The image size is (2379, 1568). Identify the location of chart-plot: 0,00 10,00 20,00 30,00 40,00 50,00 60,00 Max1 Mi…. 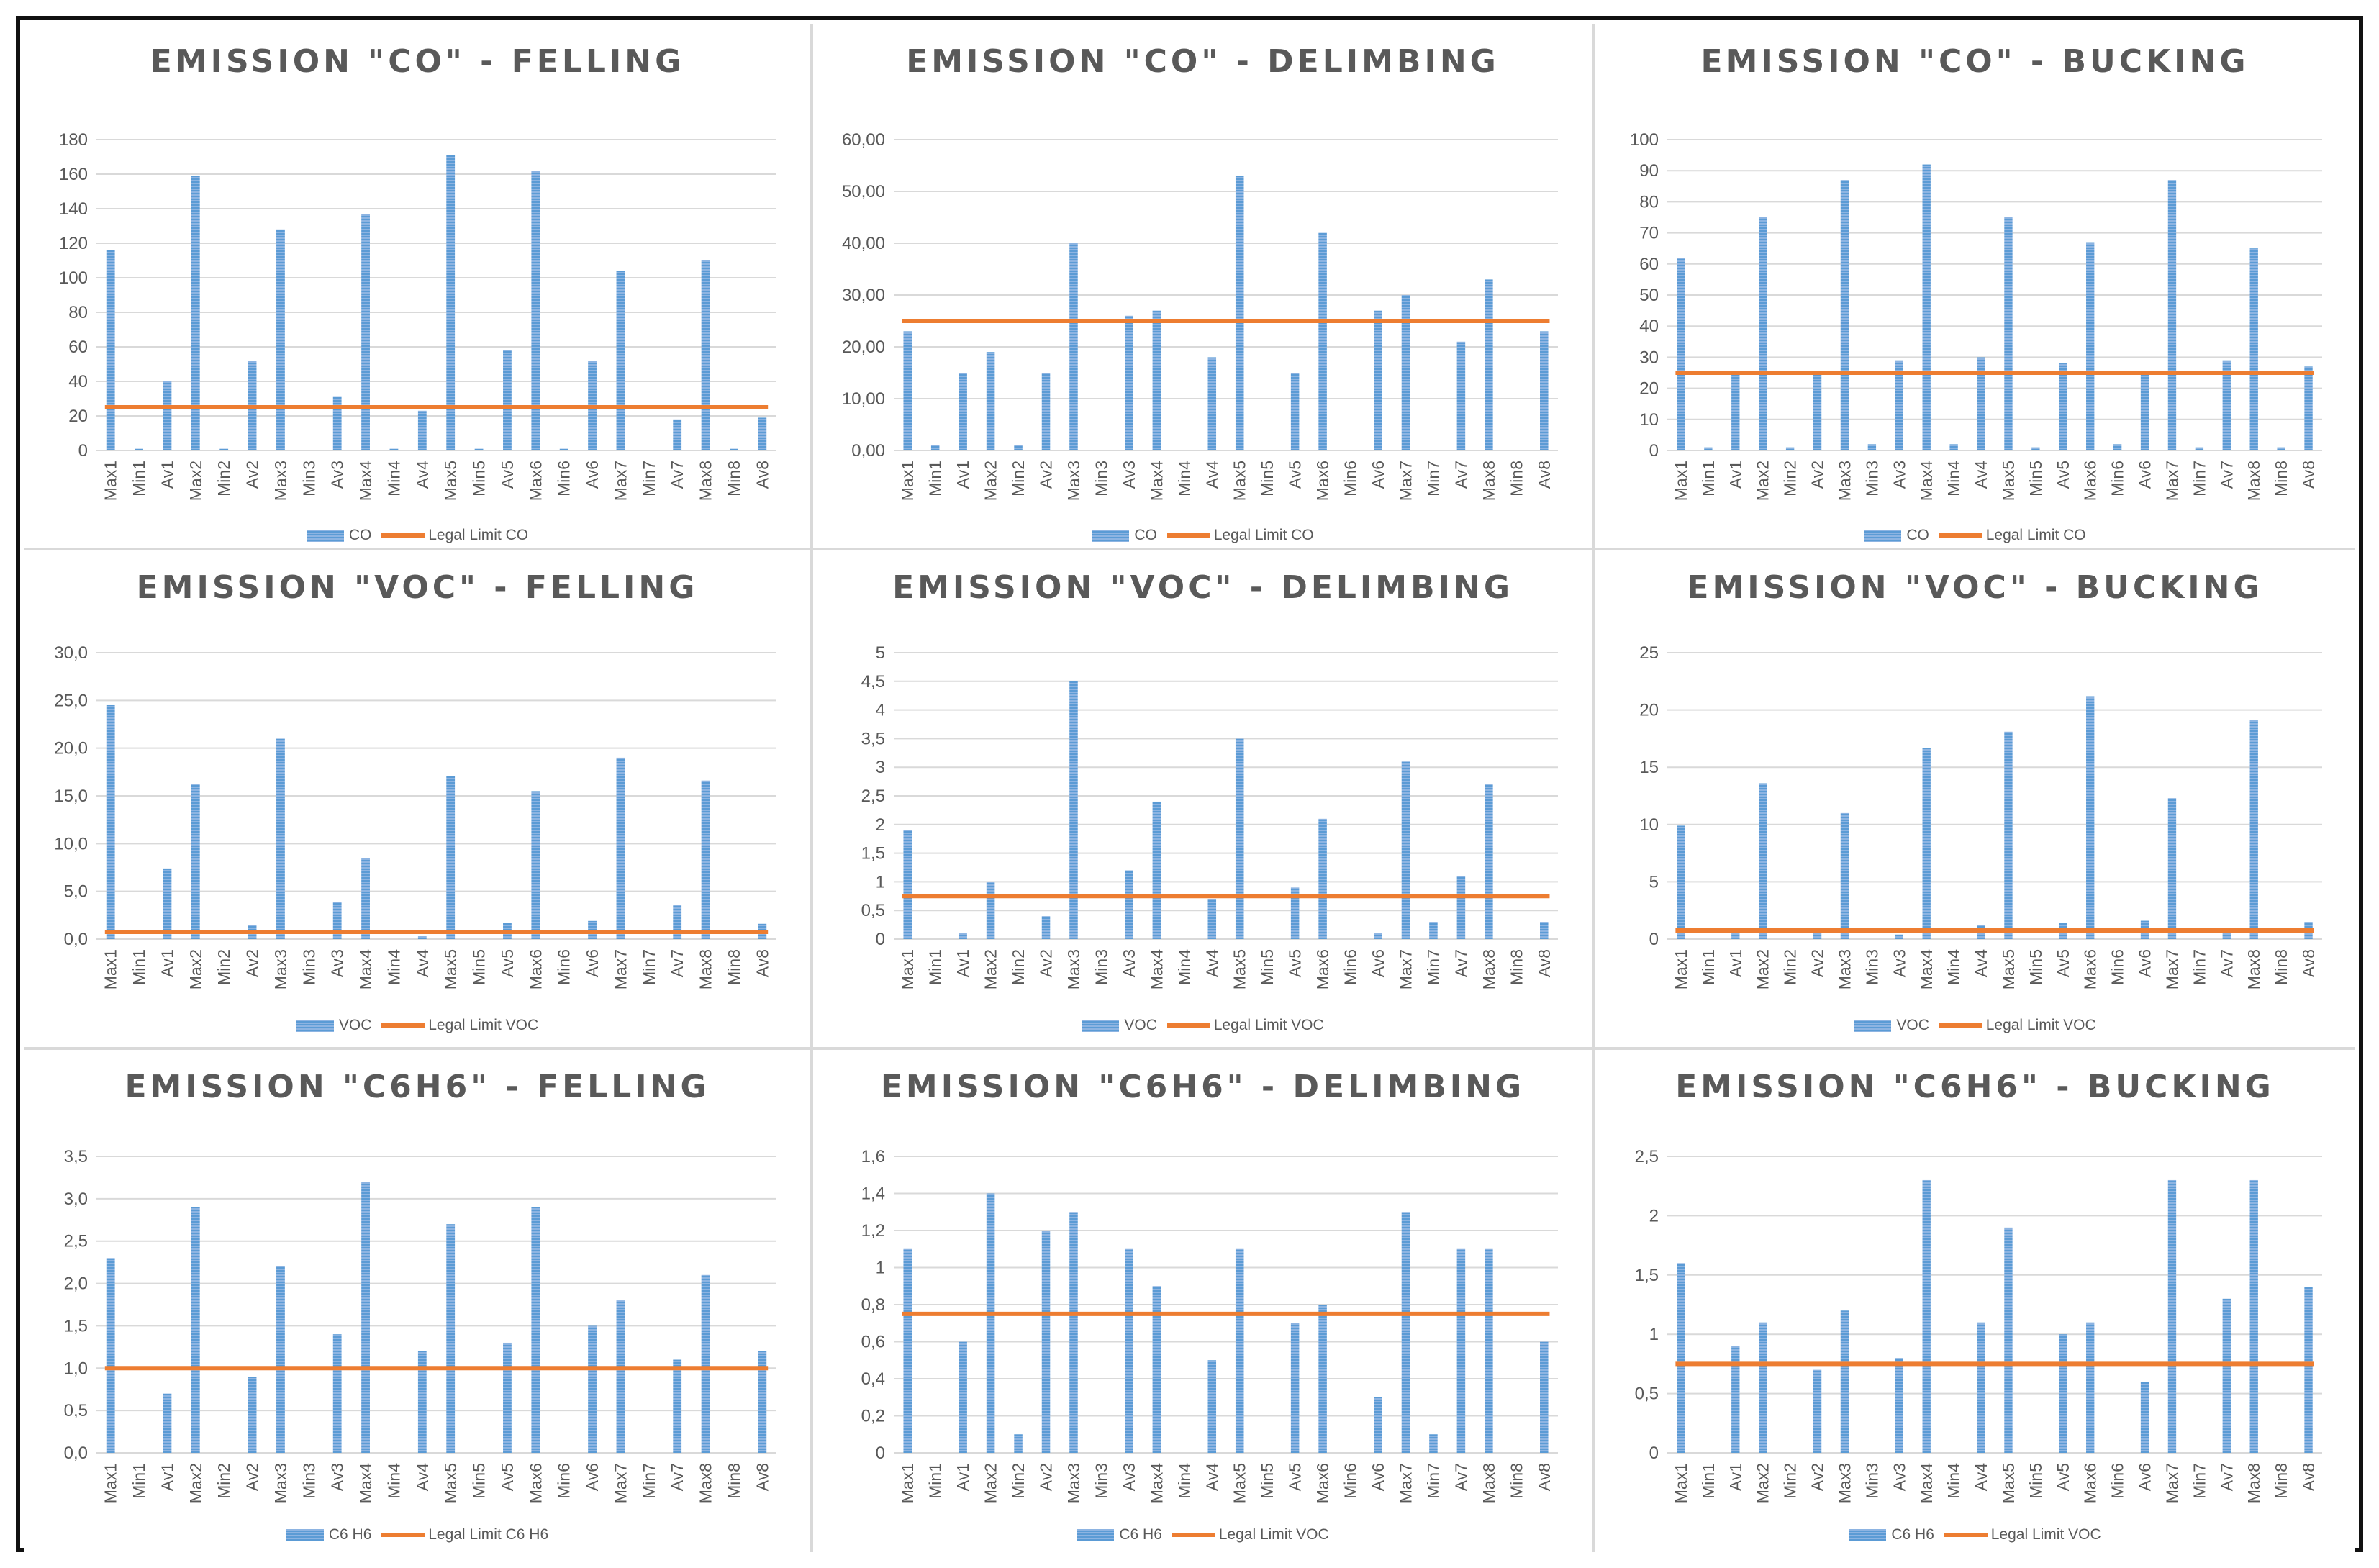
(1200, 315).